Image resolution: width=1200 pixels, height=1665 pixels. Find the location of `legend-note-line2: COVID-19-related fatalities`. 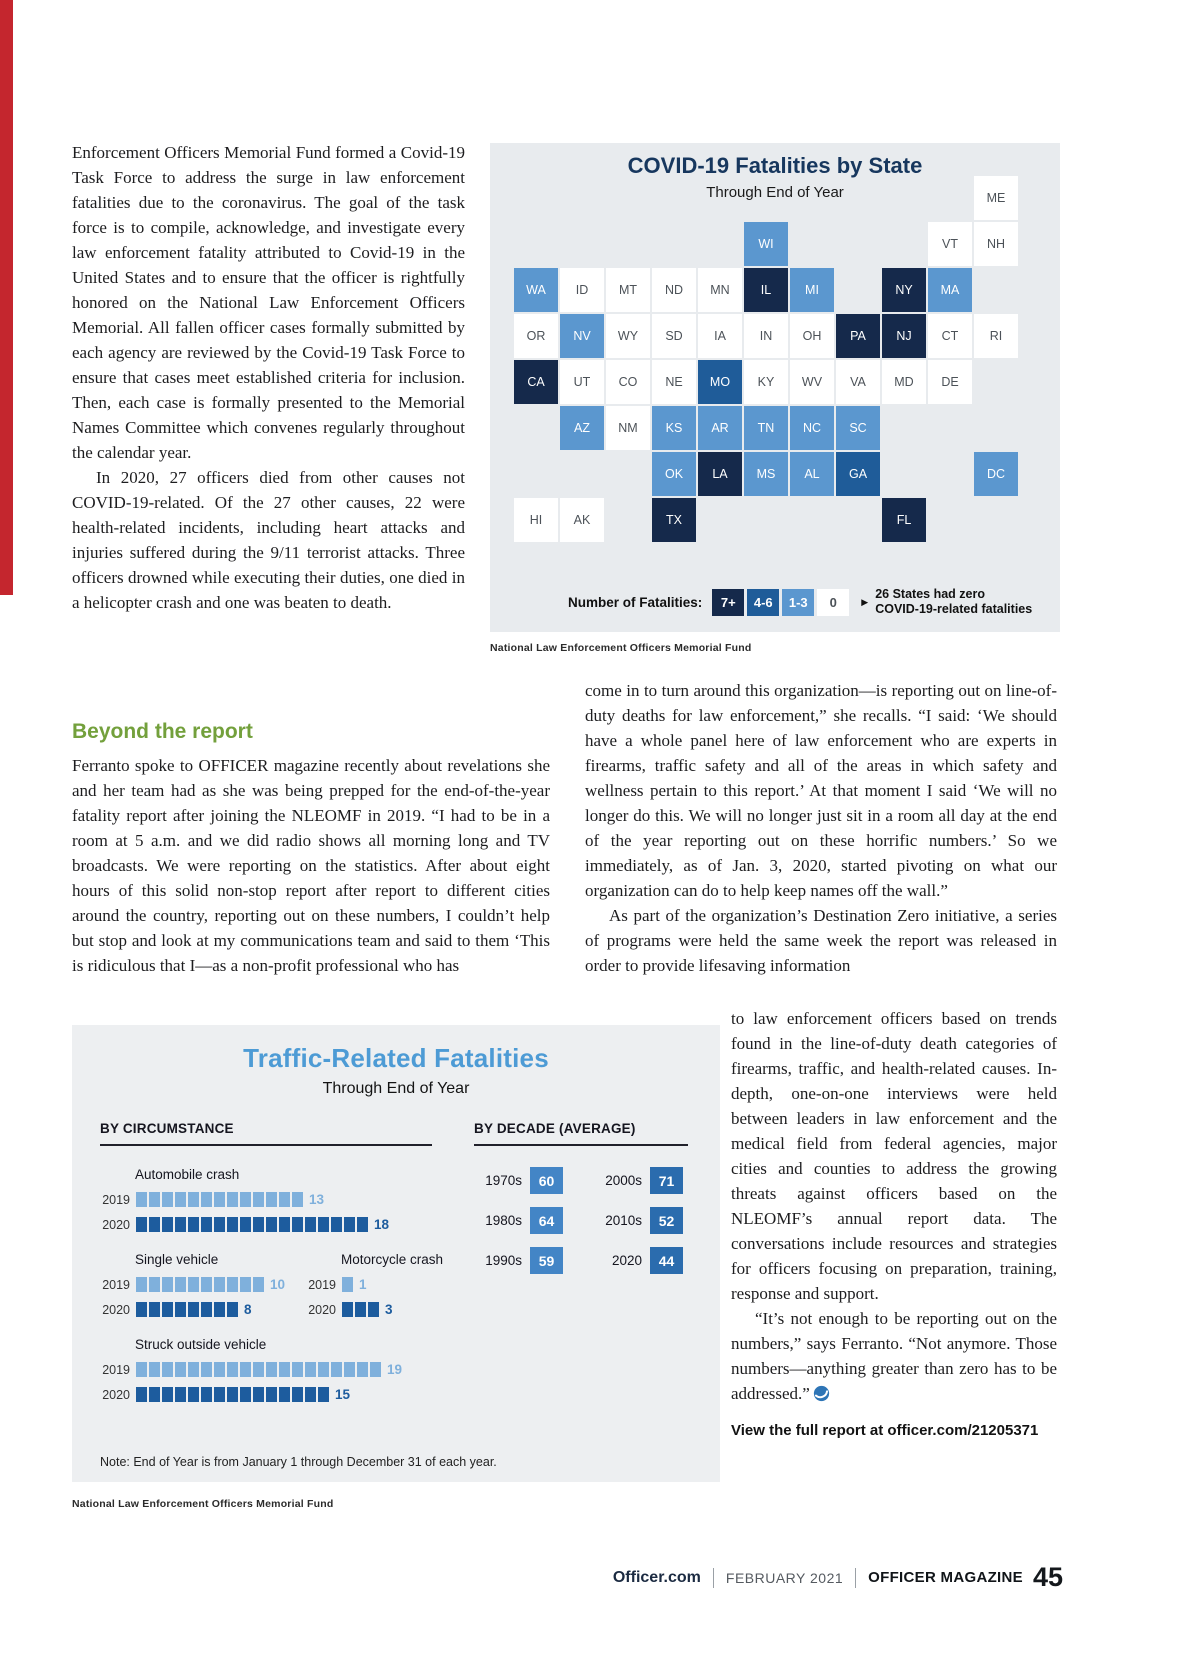

legend-note-line2: COVID-19-related fatalities is located at coordinates (954, 609).